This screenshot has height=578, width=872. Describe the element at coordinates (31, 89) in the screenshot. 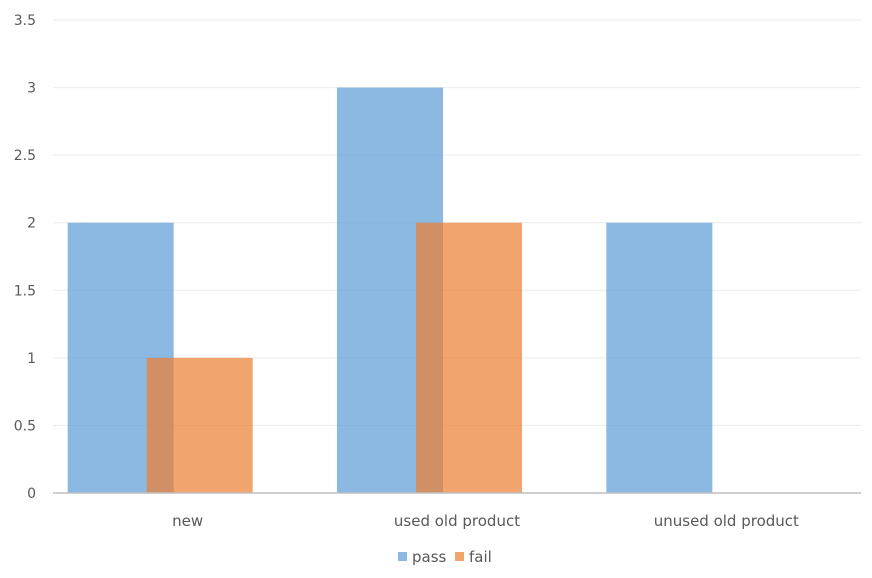

I see `y-tick-label: 3` at that location.